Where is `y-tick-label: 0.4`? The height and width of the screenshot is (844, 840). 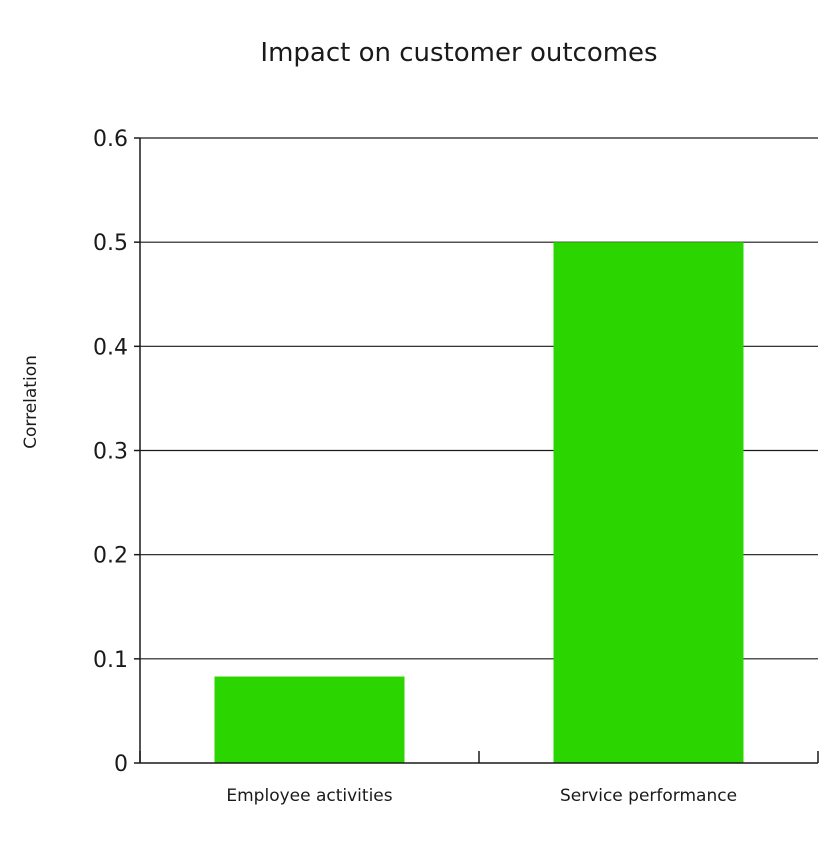 y-tick-label: 0.4 is located at coordinates (110, 347).